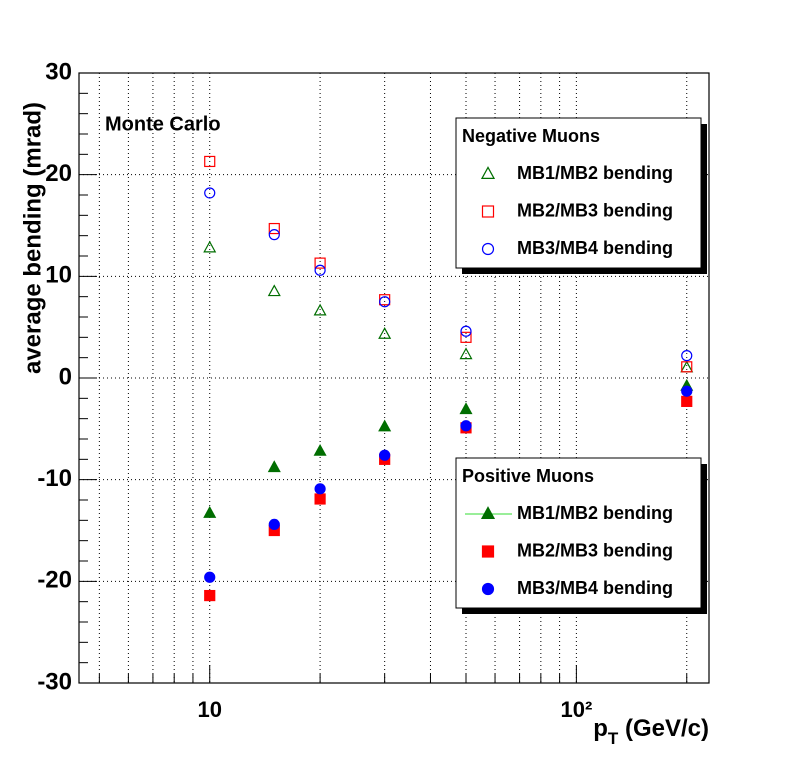 The height and width of the screenshot is (757, 788). I want to click on y-tick-label: 0, so click(65, 376).